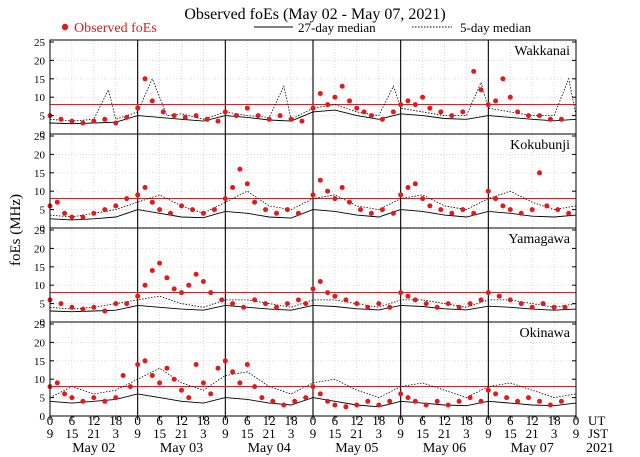 The height and width of the screenshot is (457, 640). What do you see at coordinates (337, 27) in the screenshot?
I see `legend-median27-label: 27-day median` at bounding box center [337, 27].